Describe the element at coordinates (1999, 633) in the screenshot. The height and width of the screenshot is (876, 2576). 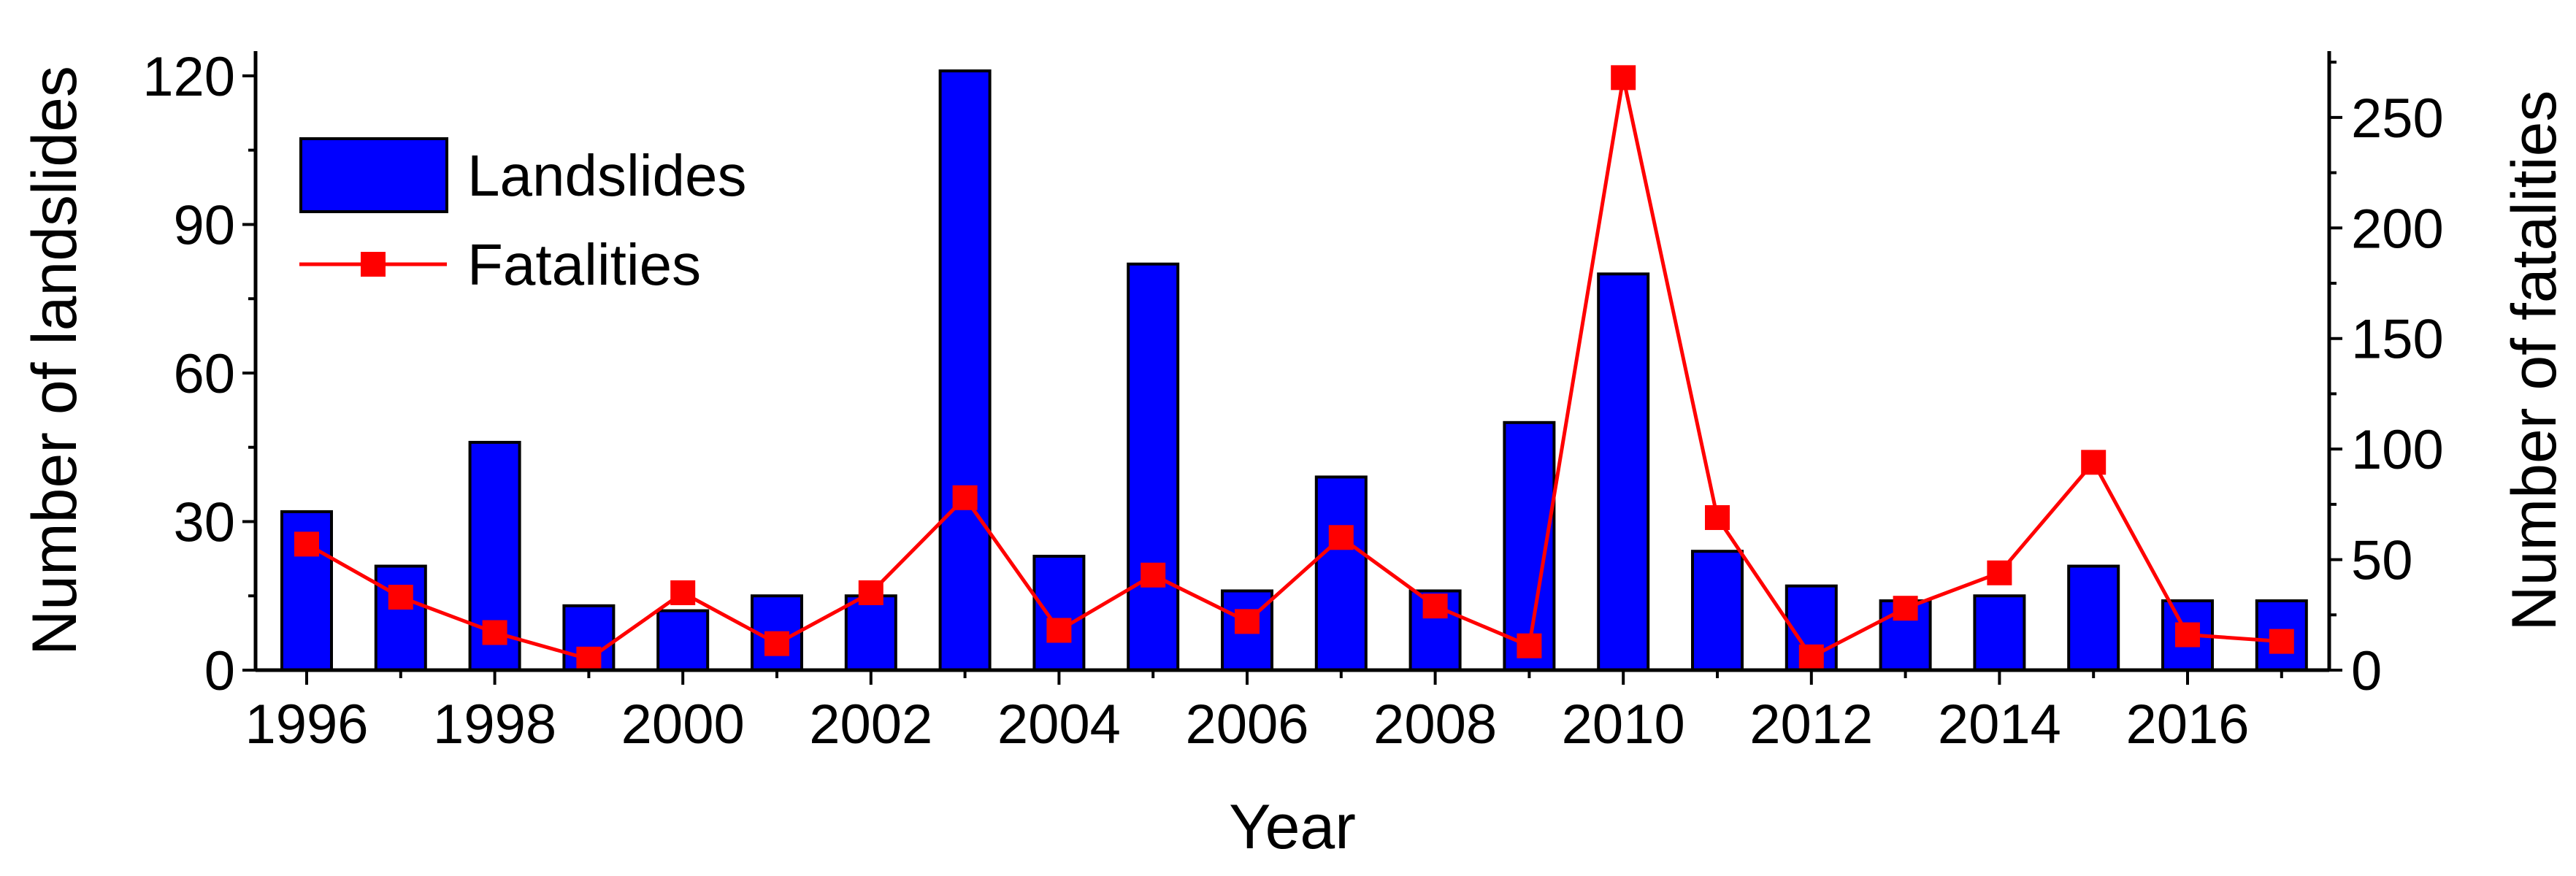
I see `bar-2014` at that location.